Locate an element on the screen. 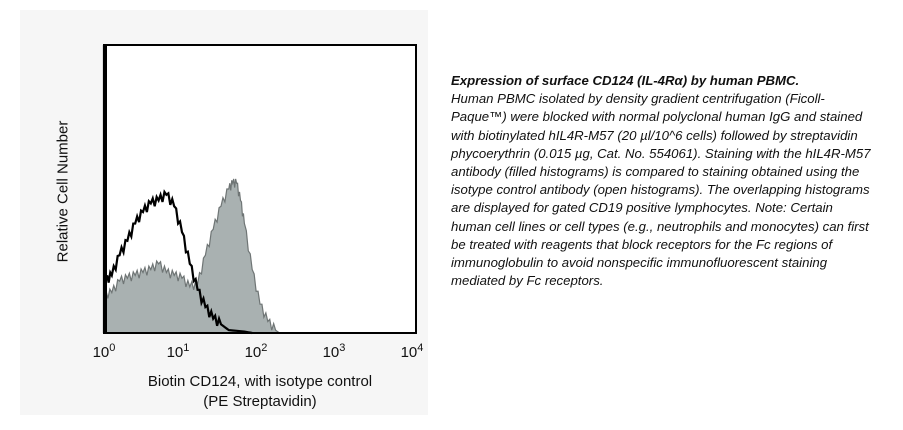 This screenshot has width=903, height=430. open-histogram is located at coordinates (177, 189).